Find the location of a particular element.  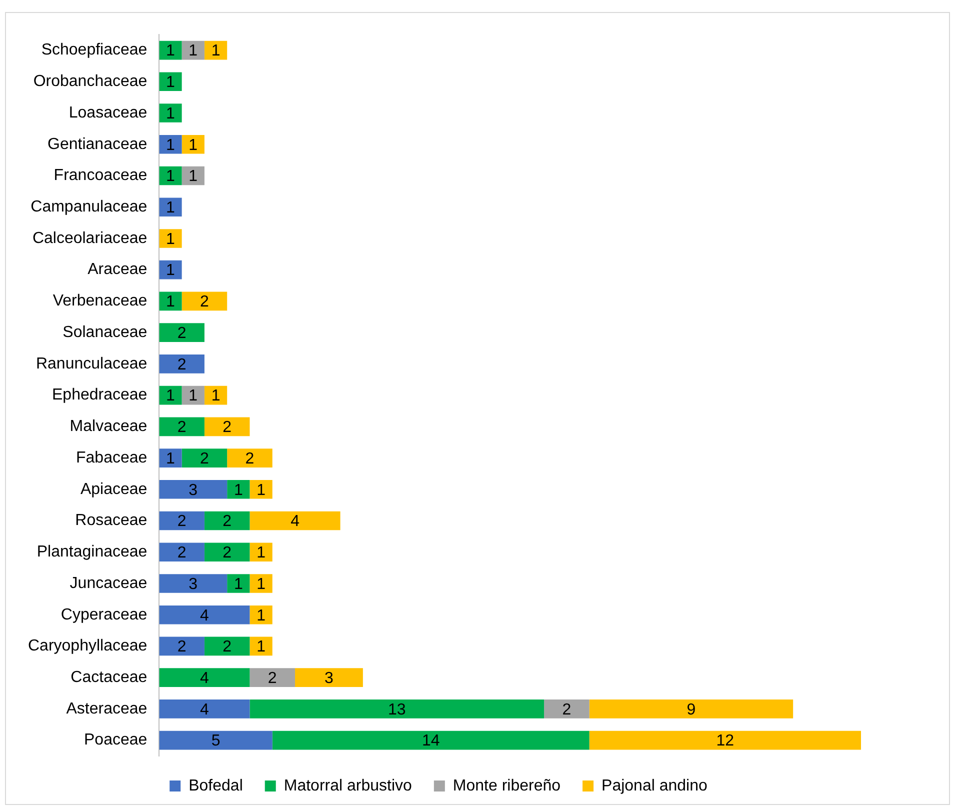

y-tick-label: Caryophyllaceae is located at coordinates (88, 646).